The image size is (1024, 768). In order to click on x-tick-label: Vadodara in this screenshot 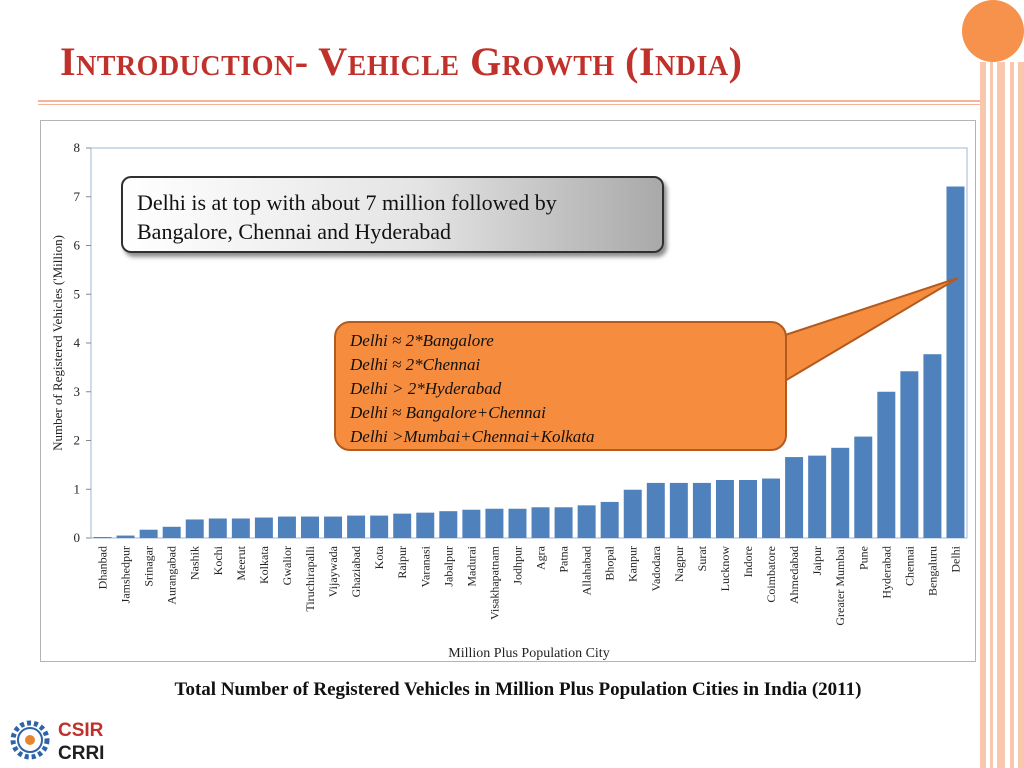, I will do `click(656, 568)`.